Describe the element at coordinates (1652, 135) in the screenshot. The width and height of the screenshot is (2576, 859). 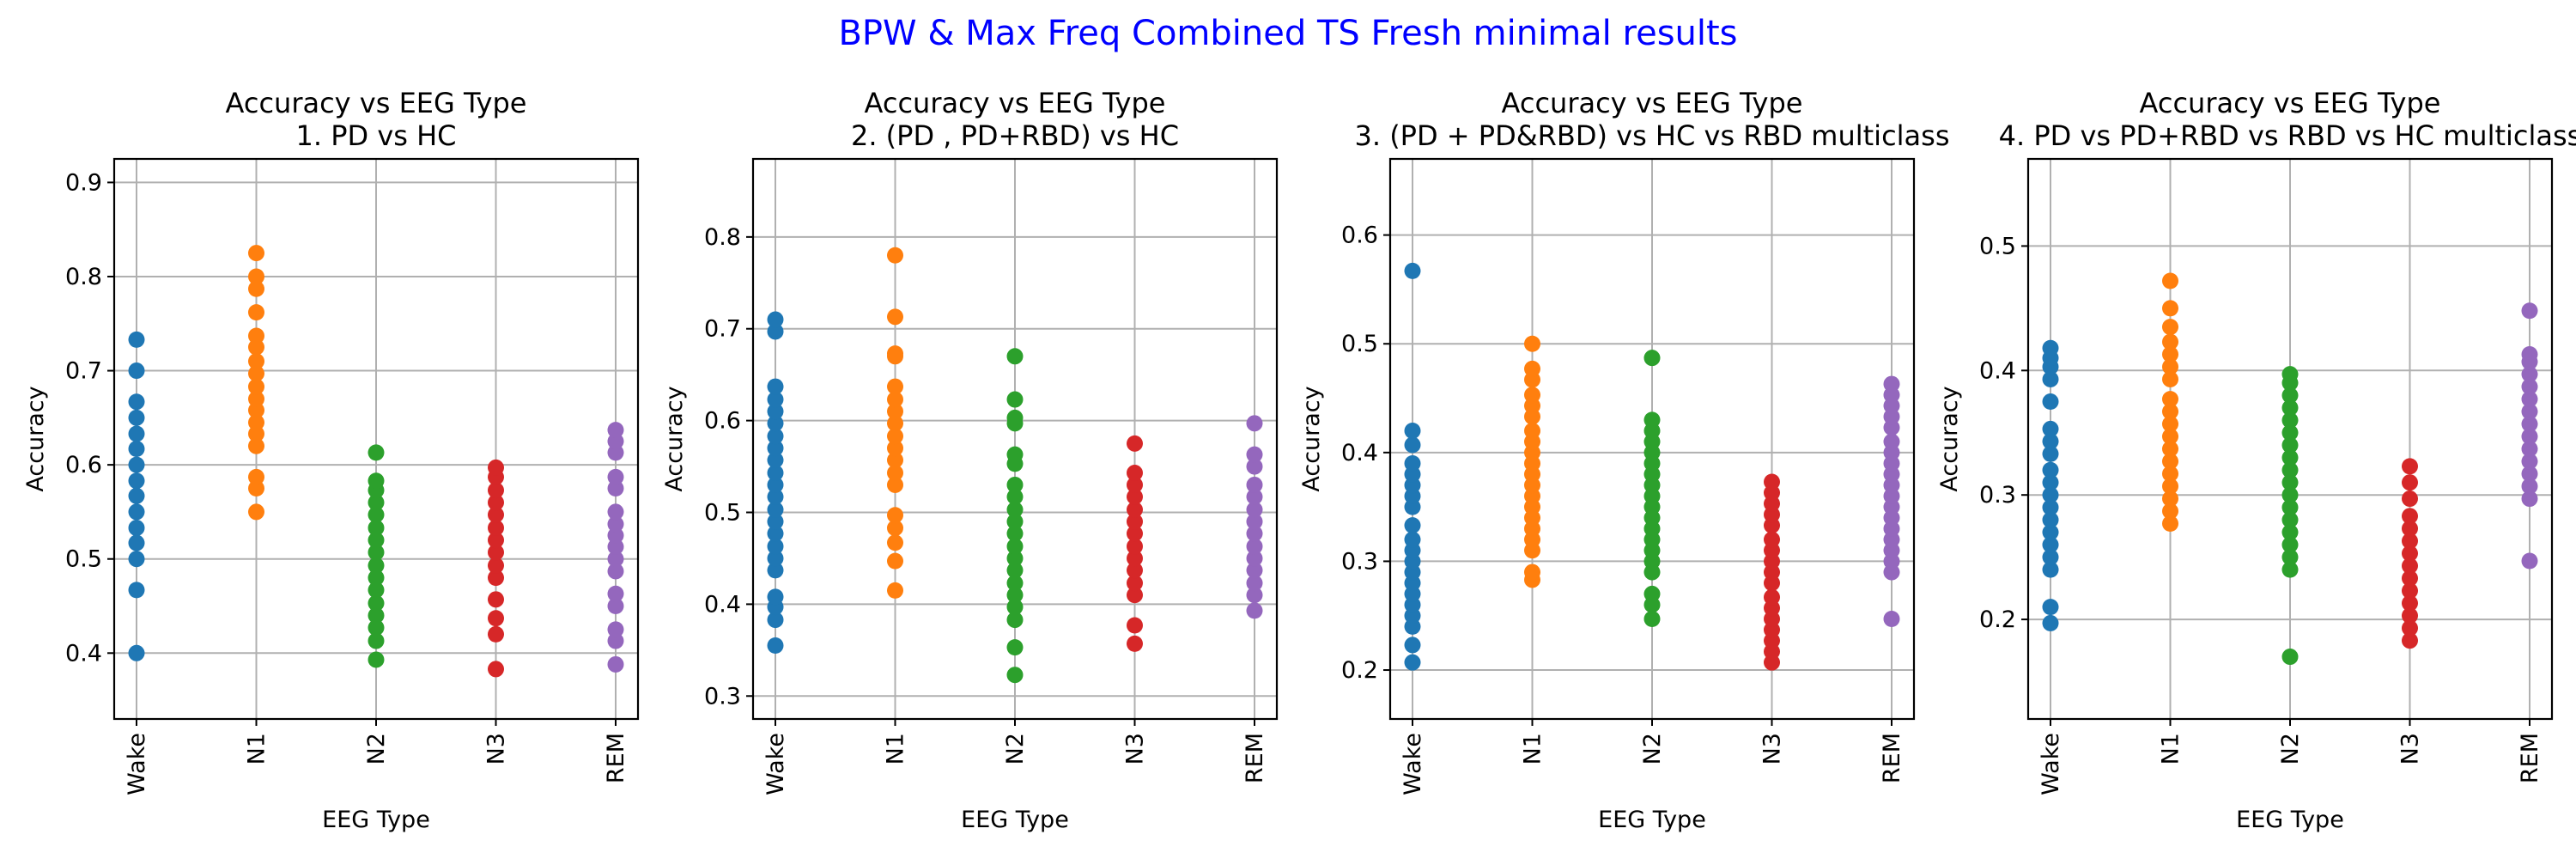
I see `panel-title-line2: 3. (PD + PD&RBD) vs HC vs RBD multiclass` at that location.